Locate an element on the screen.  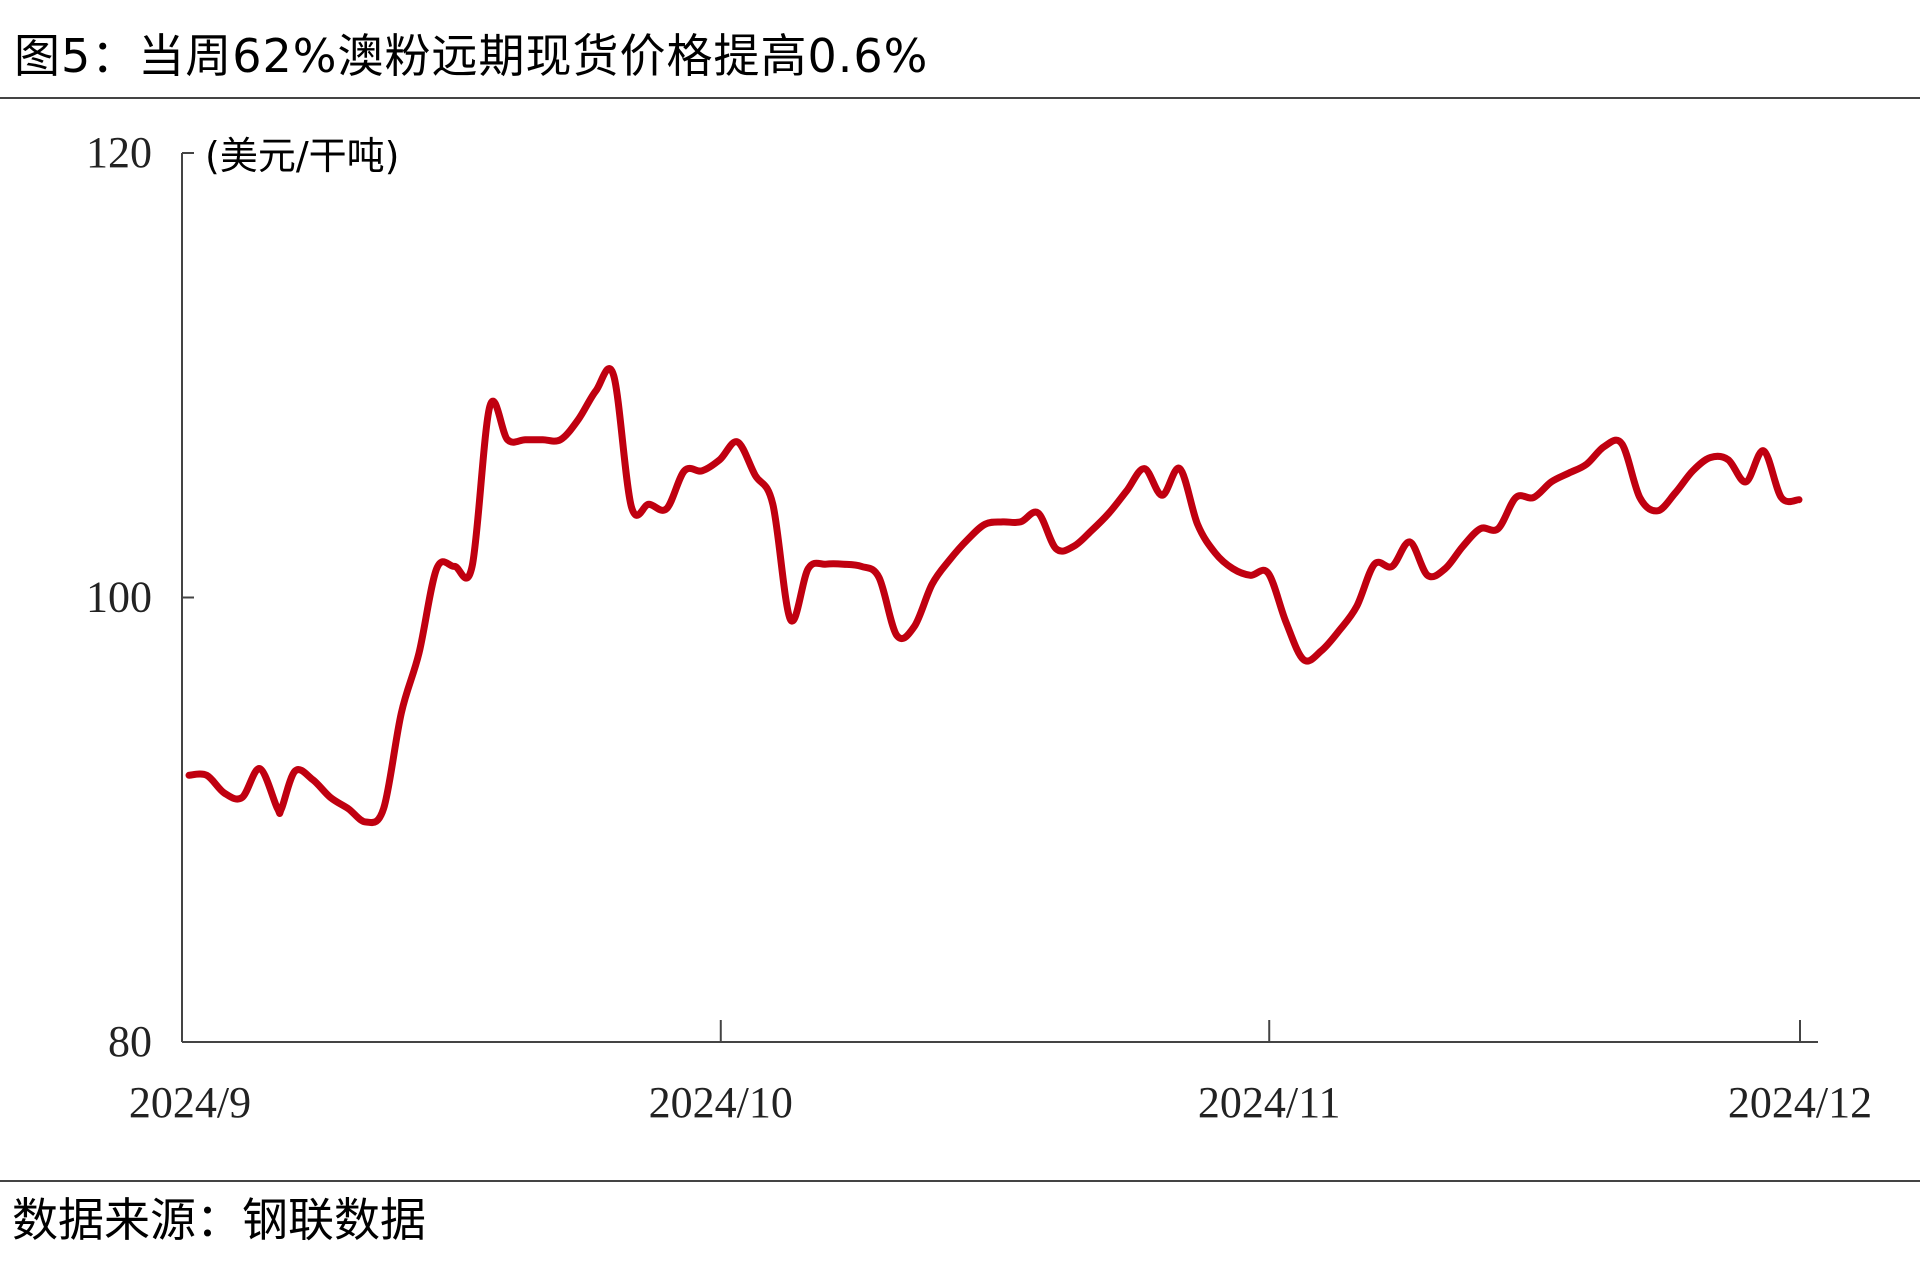
y-axis-ticks: 80 100 120 is located at coordinates (140, 597).